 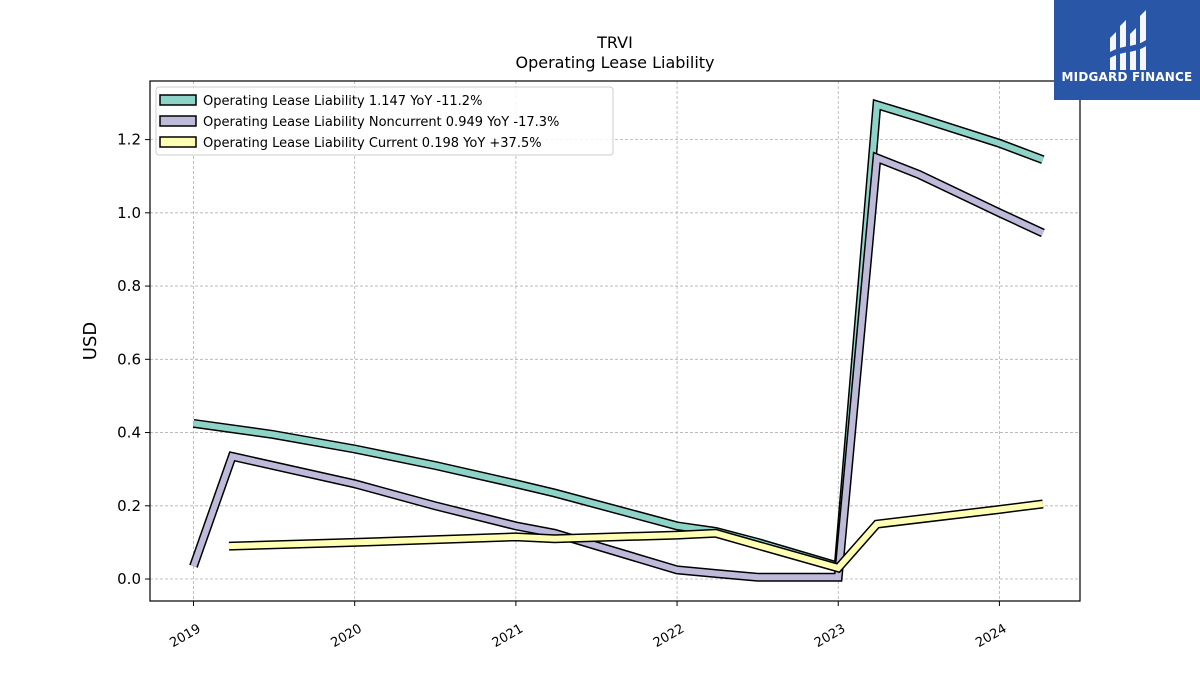 I want to click on legend-box, so click(x=384, y=121).